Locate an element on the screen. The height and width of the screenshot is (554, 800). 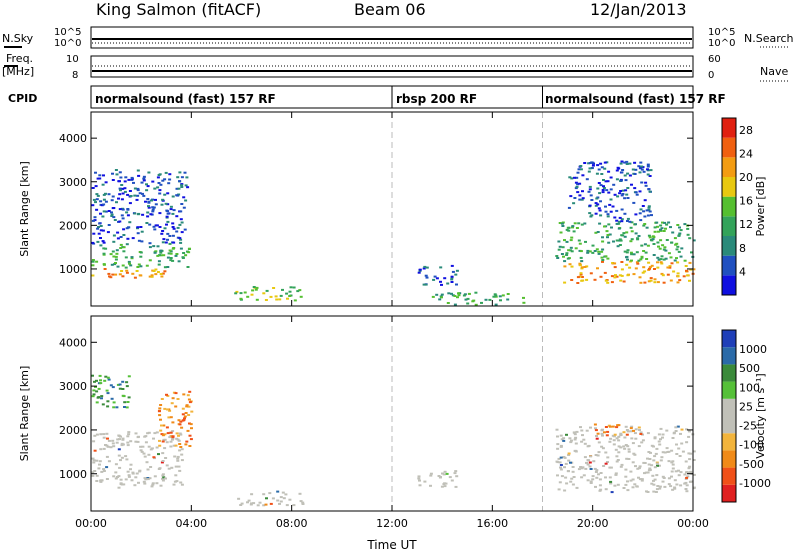
freq-tick-top: 10 is located at coordinates (72, 59).